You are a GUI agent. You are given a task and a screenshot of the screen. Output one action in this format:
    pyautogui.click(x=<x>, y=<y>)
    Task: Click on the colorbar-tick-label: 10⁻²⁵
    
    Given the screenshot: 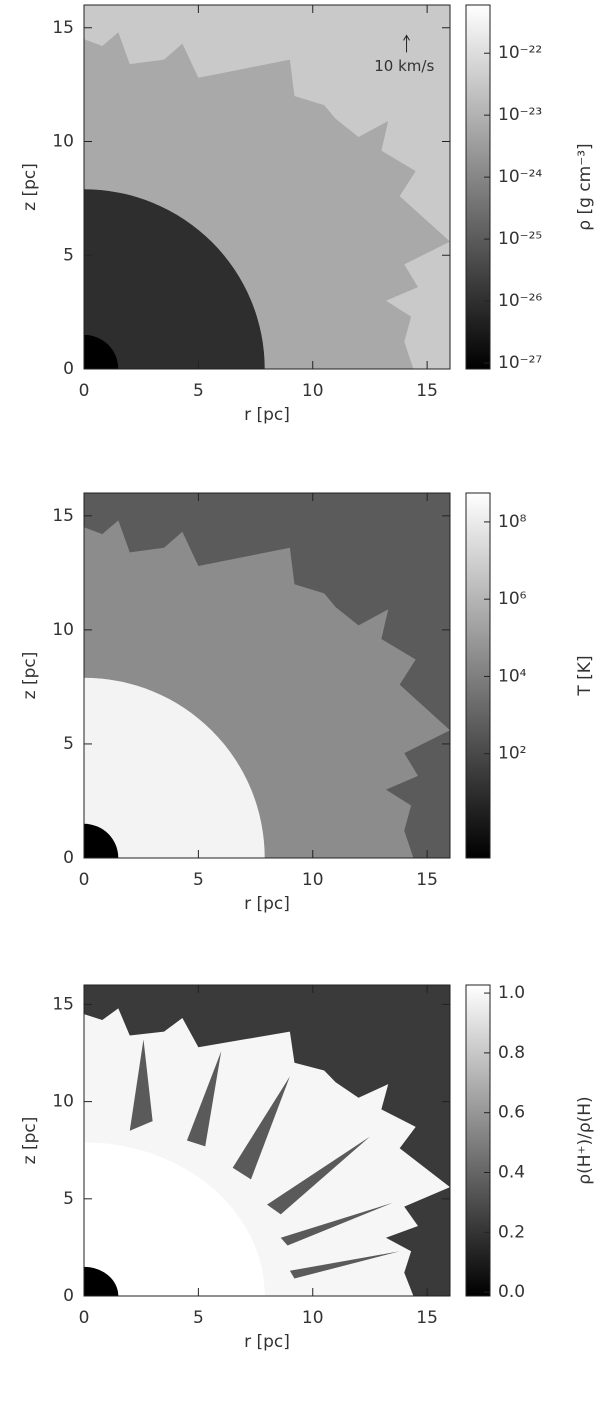 What is the action you would take?
    pyautogui.click(x=520, y=239)
    